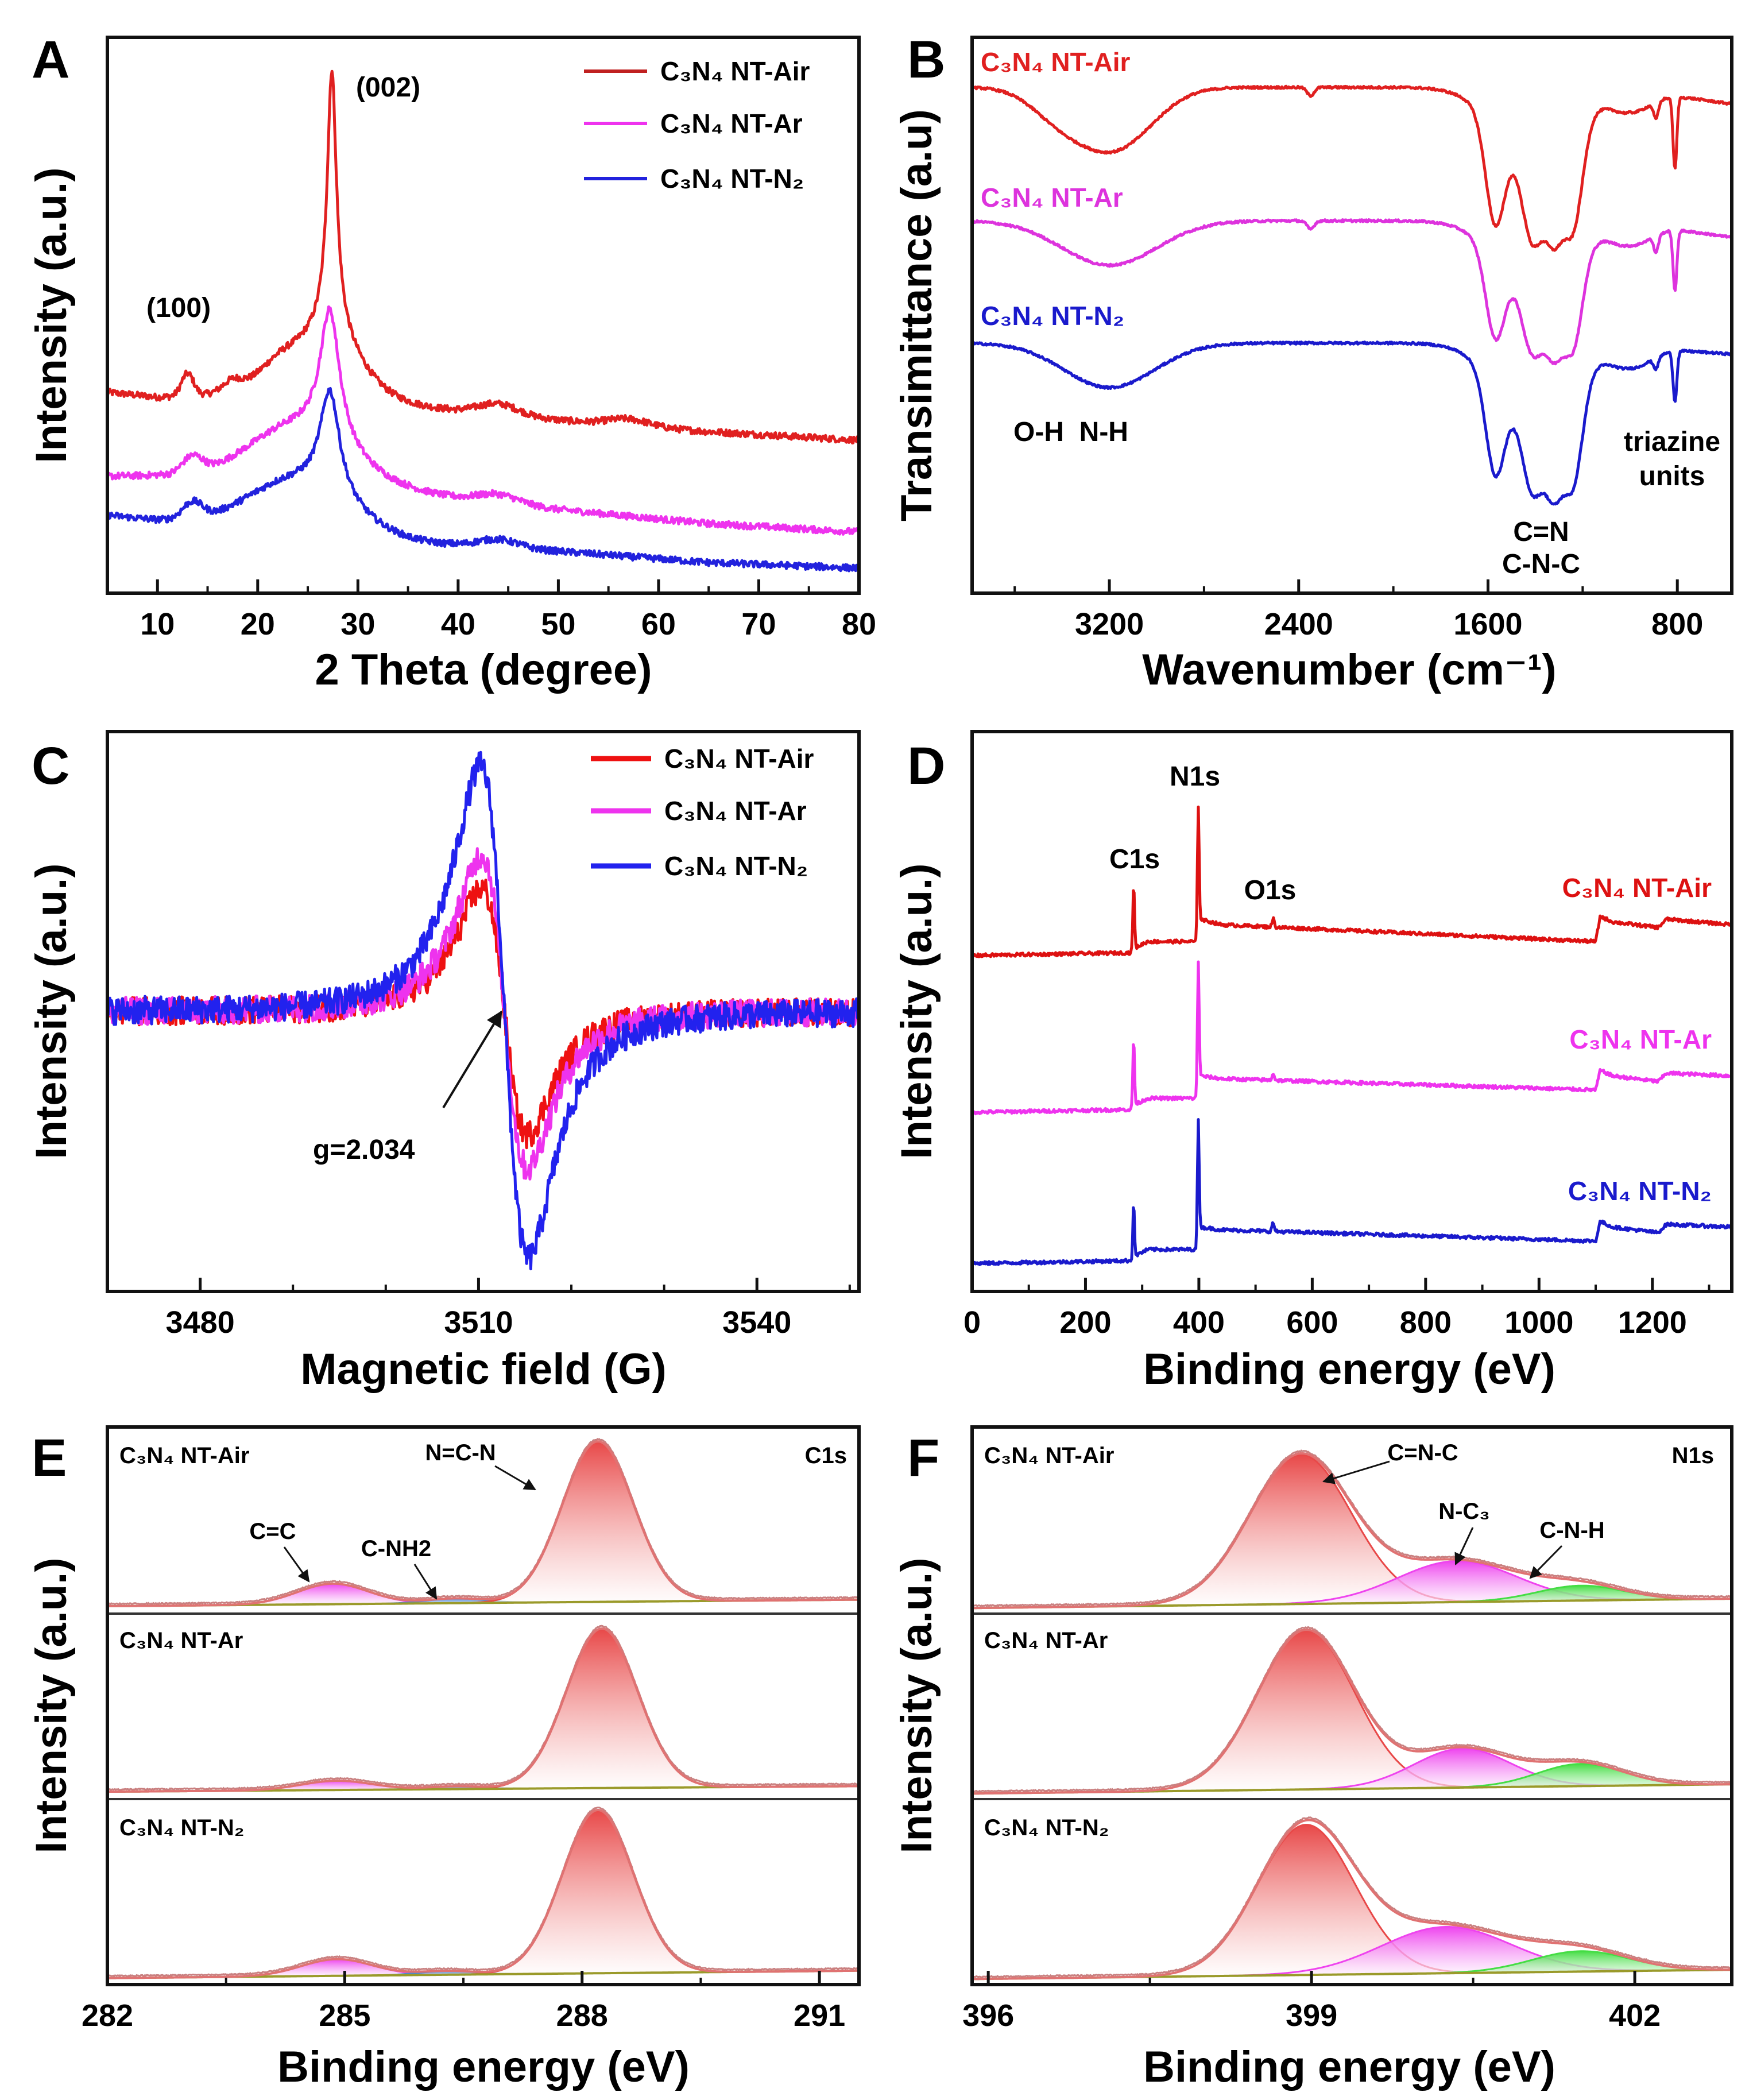  Describe the element at coordinates (1046, 1640) in the screenshot. I see `subplot-label: C₃N₄ NT-Ar` at that location.